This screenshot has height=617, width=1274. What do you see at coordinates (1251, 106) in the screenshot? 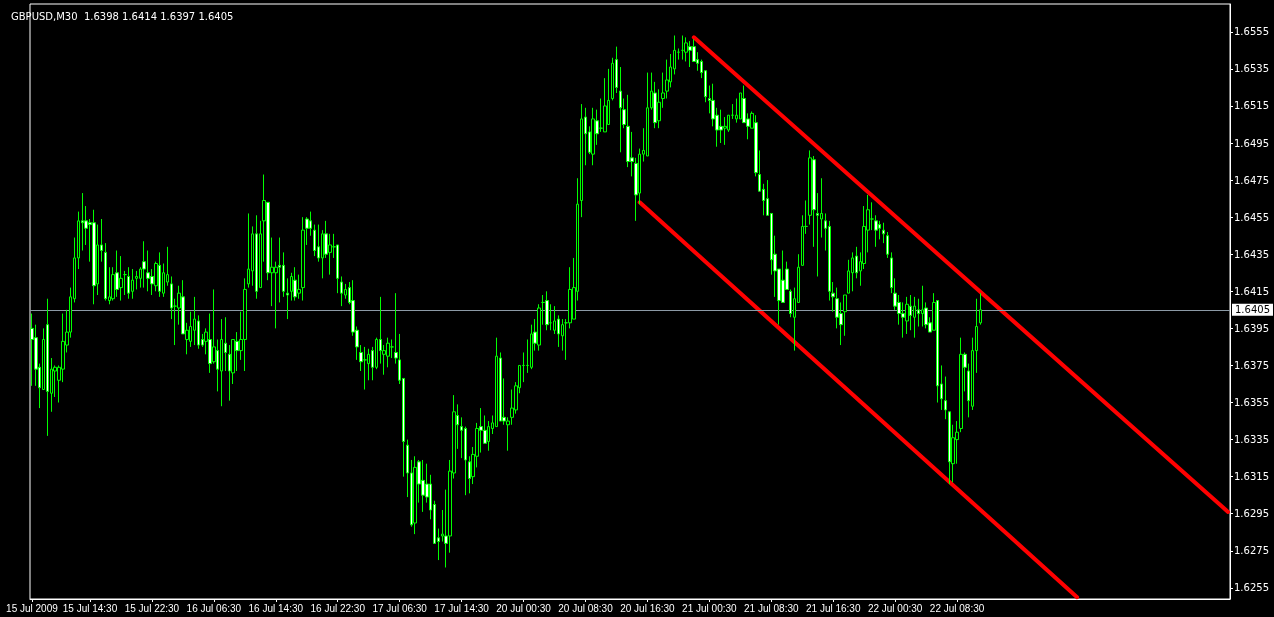
I see `y-tick-label: 1.6515` at bounding box center [1251, 106].